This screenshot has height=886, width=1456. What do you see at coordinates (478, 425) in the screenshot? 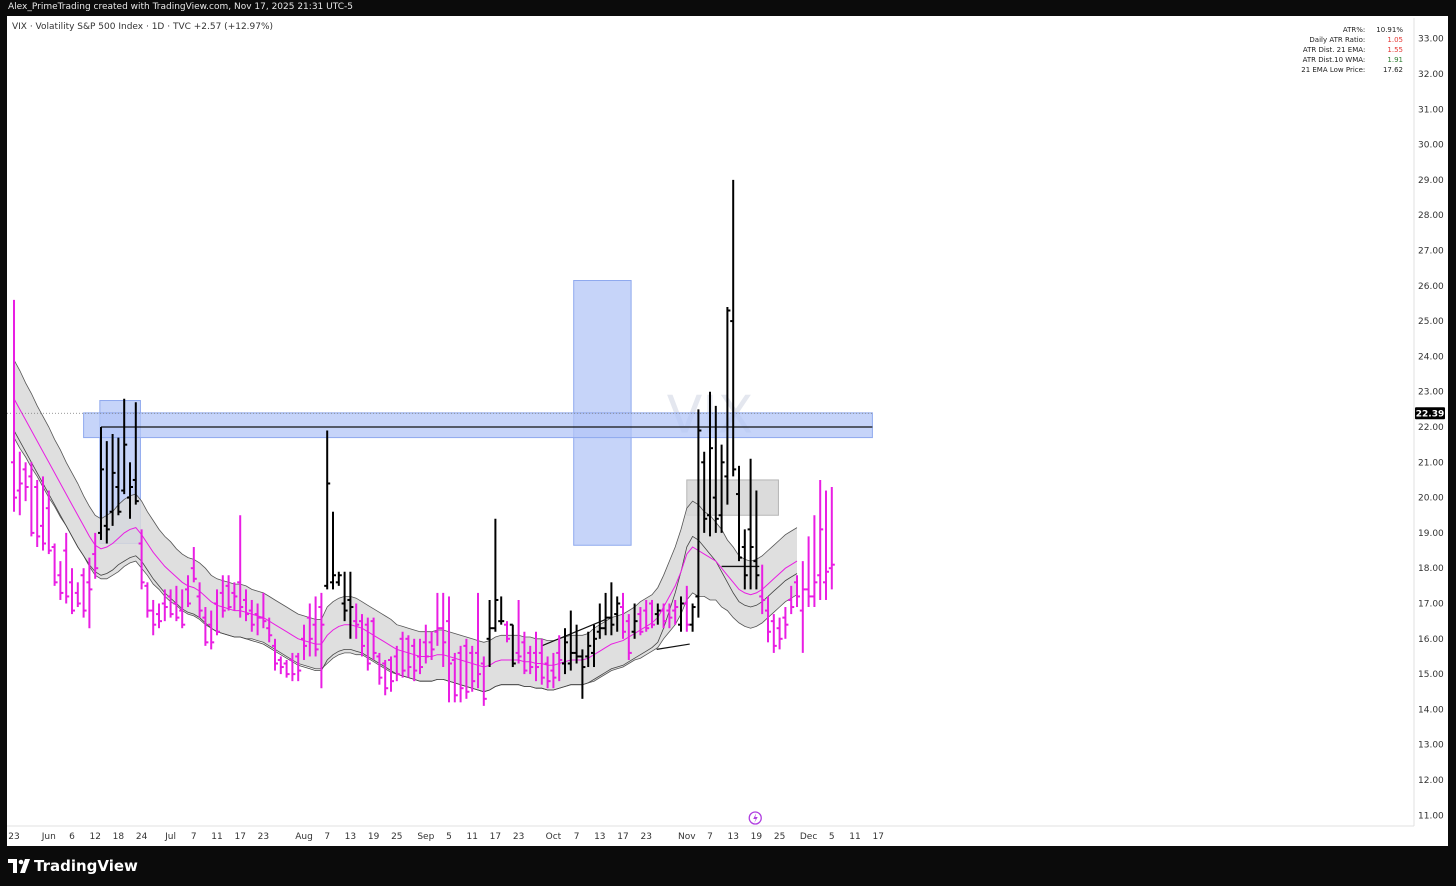
I see `blue-zone` at bounding box center [478, 425].